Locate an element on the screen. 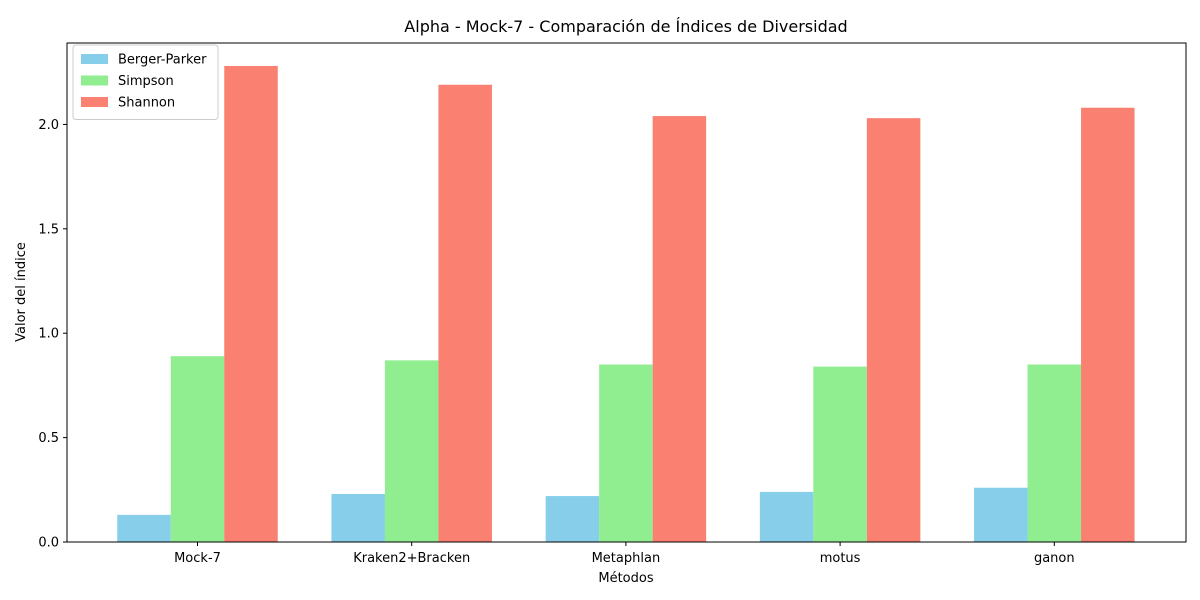 The width and height of the screenshot is (1200, 600). x-axis-title: Métodos is located at coordinates (625, 578).